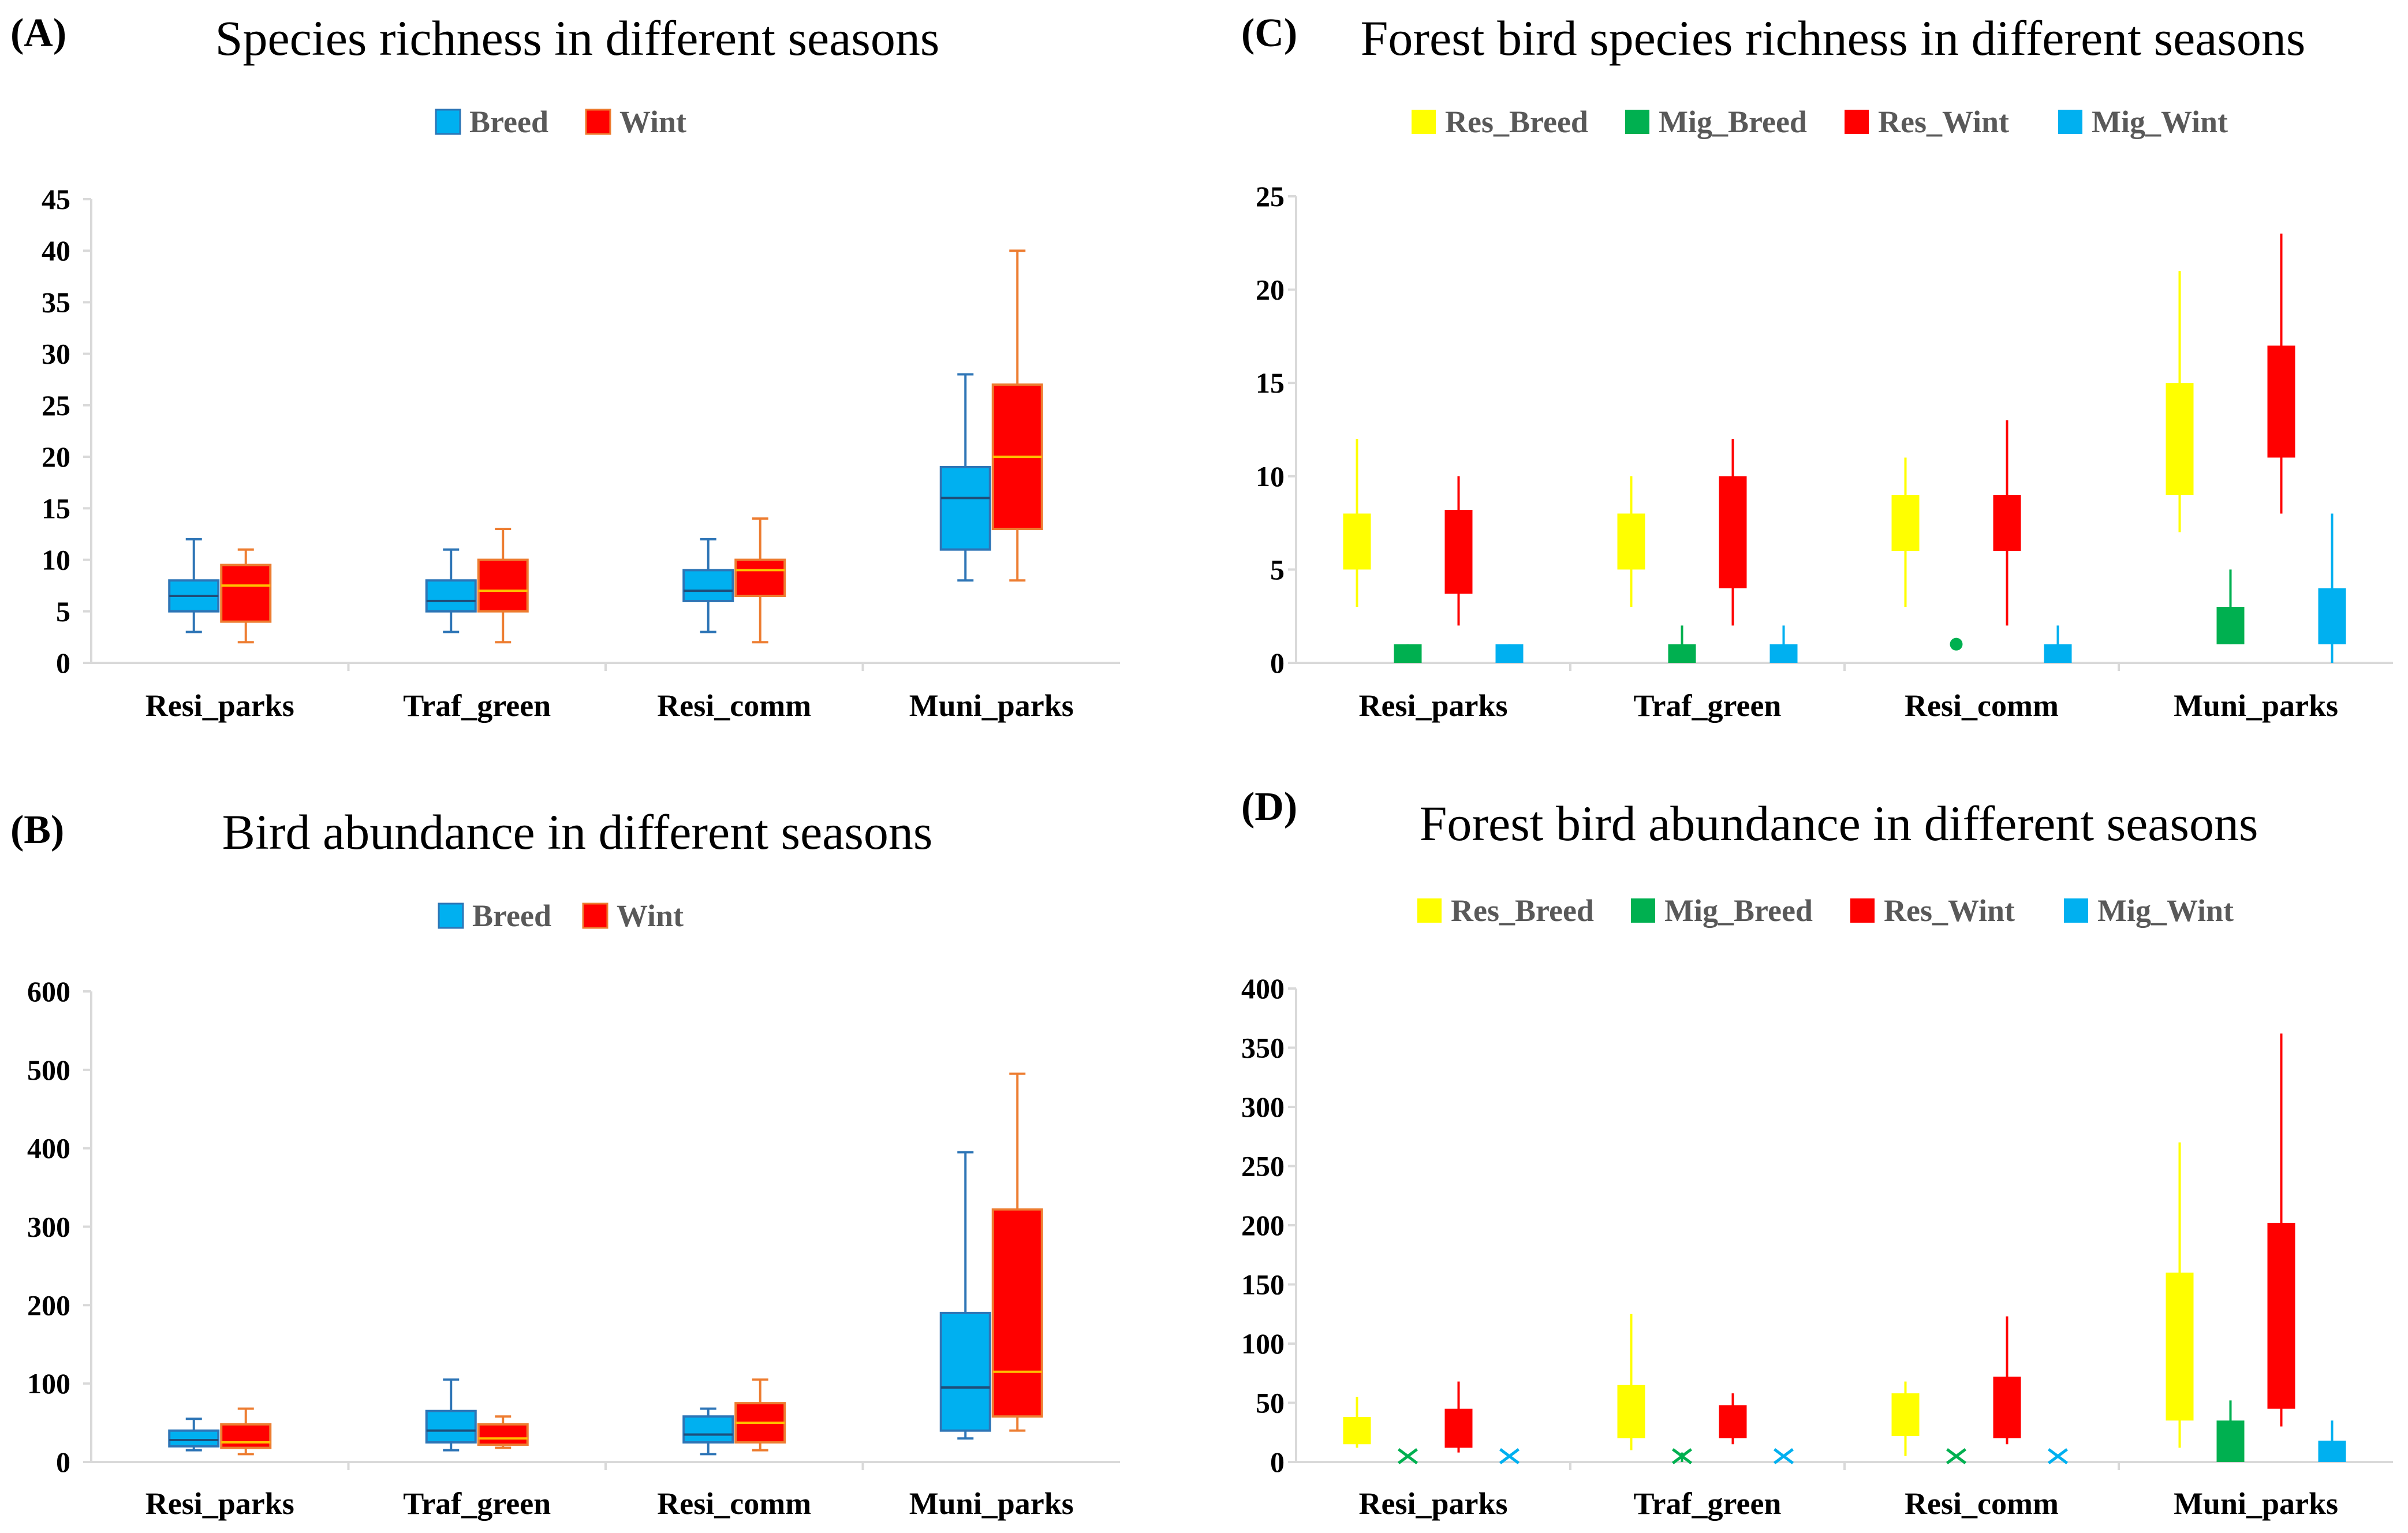 This screenshot has height=1533, width=2408. What do you see at coordinates (48, 991) in the screenshot?
I see `y-tick-label: 600` at bounding box center [48, 991].